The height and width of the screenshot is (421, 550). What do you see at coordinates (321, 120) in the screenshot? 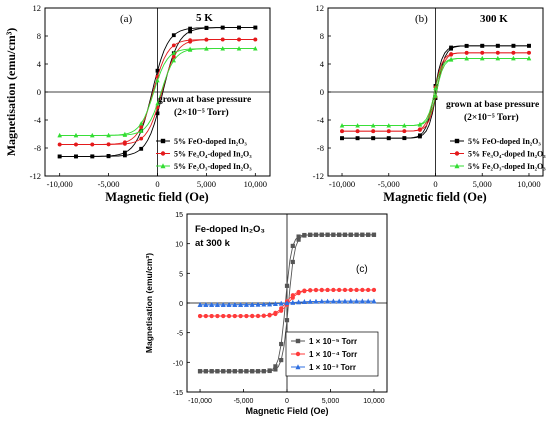
I see `ytick-label: -4` at bounding box center [321, 120].